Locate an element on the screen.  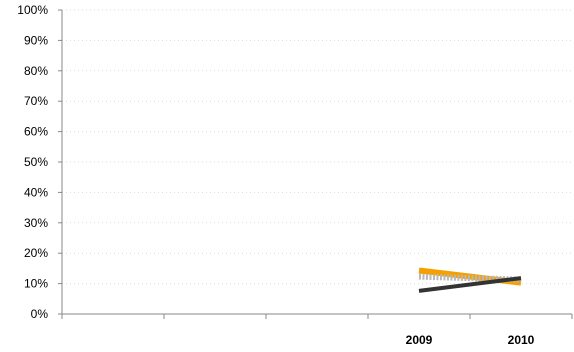
series-lines is located at coordinates (470, 280).